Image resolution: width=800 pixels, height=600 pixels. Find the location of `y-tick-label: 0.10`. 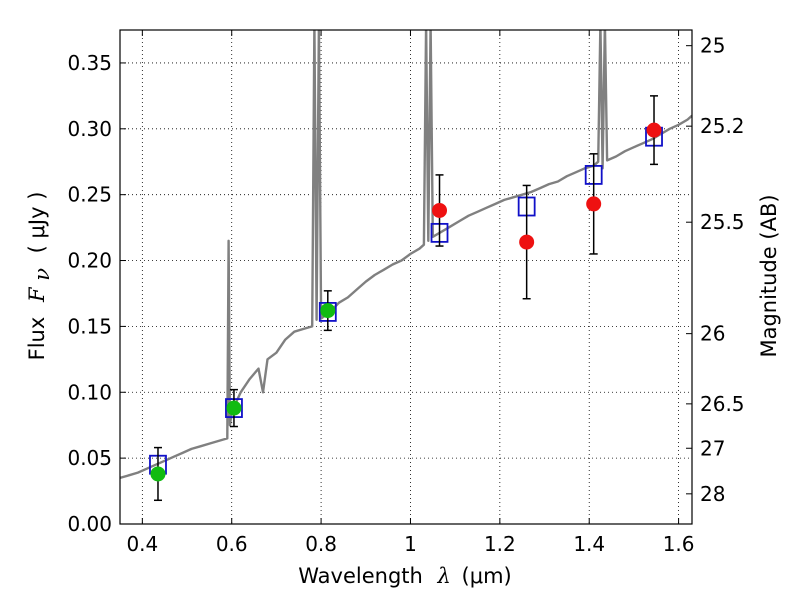

y-tick-label: 0.10 is located at coordinates (89, 392).